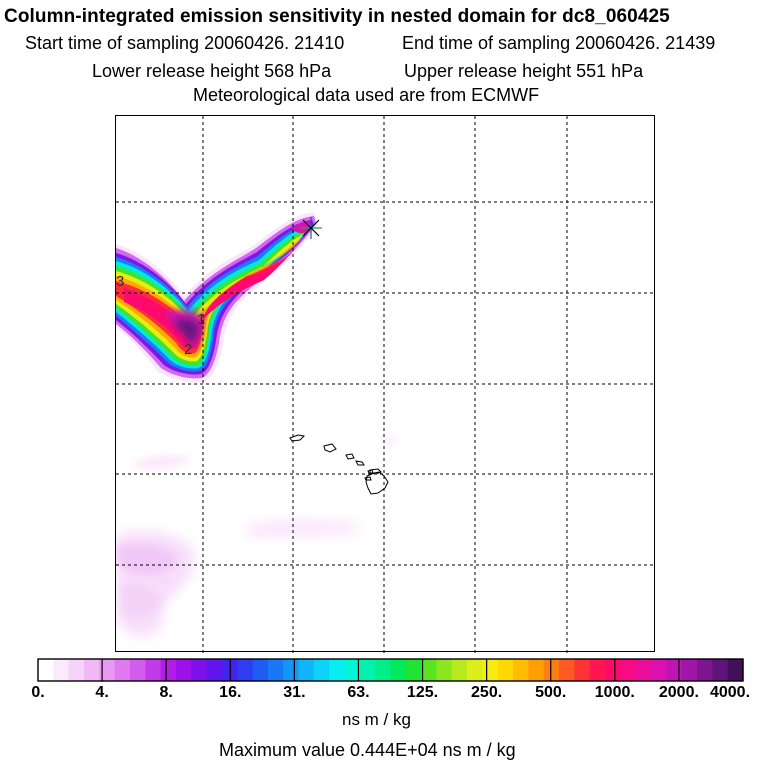  What do you see at coordinates (212, 71) in the screenshot?
I see `lower-release-label: Lower release height 568 hPa` at bounding box center [212, 71].